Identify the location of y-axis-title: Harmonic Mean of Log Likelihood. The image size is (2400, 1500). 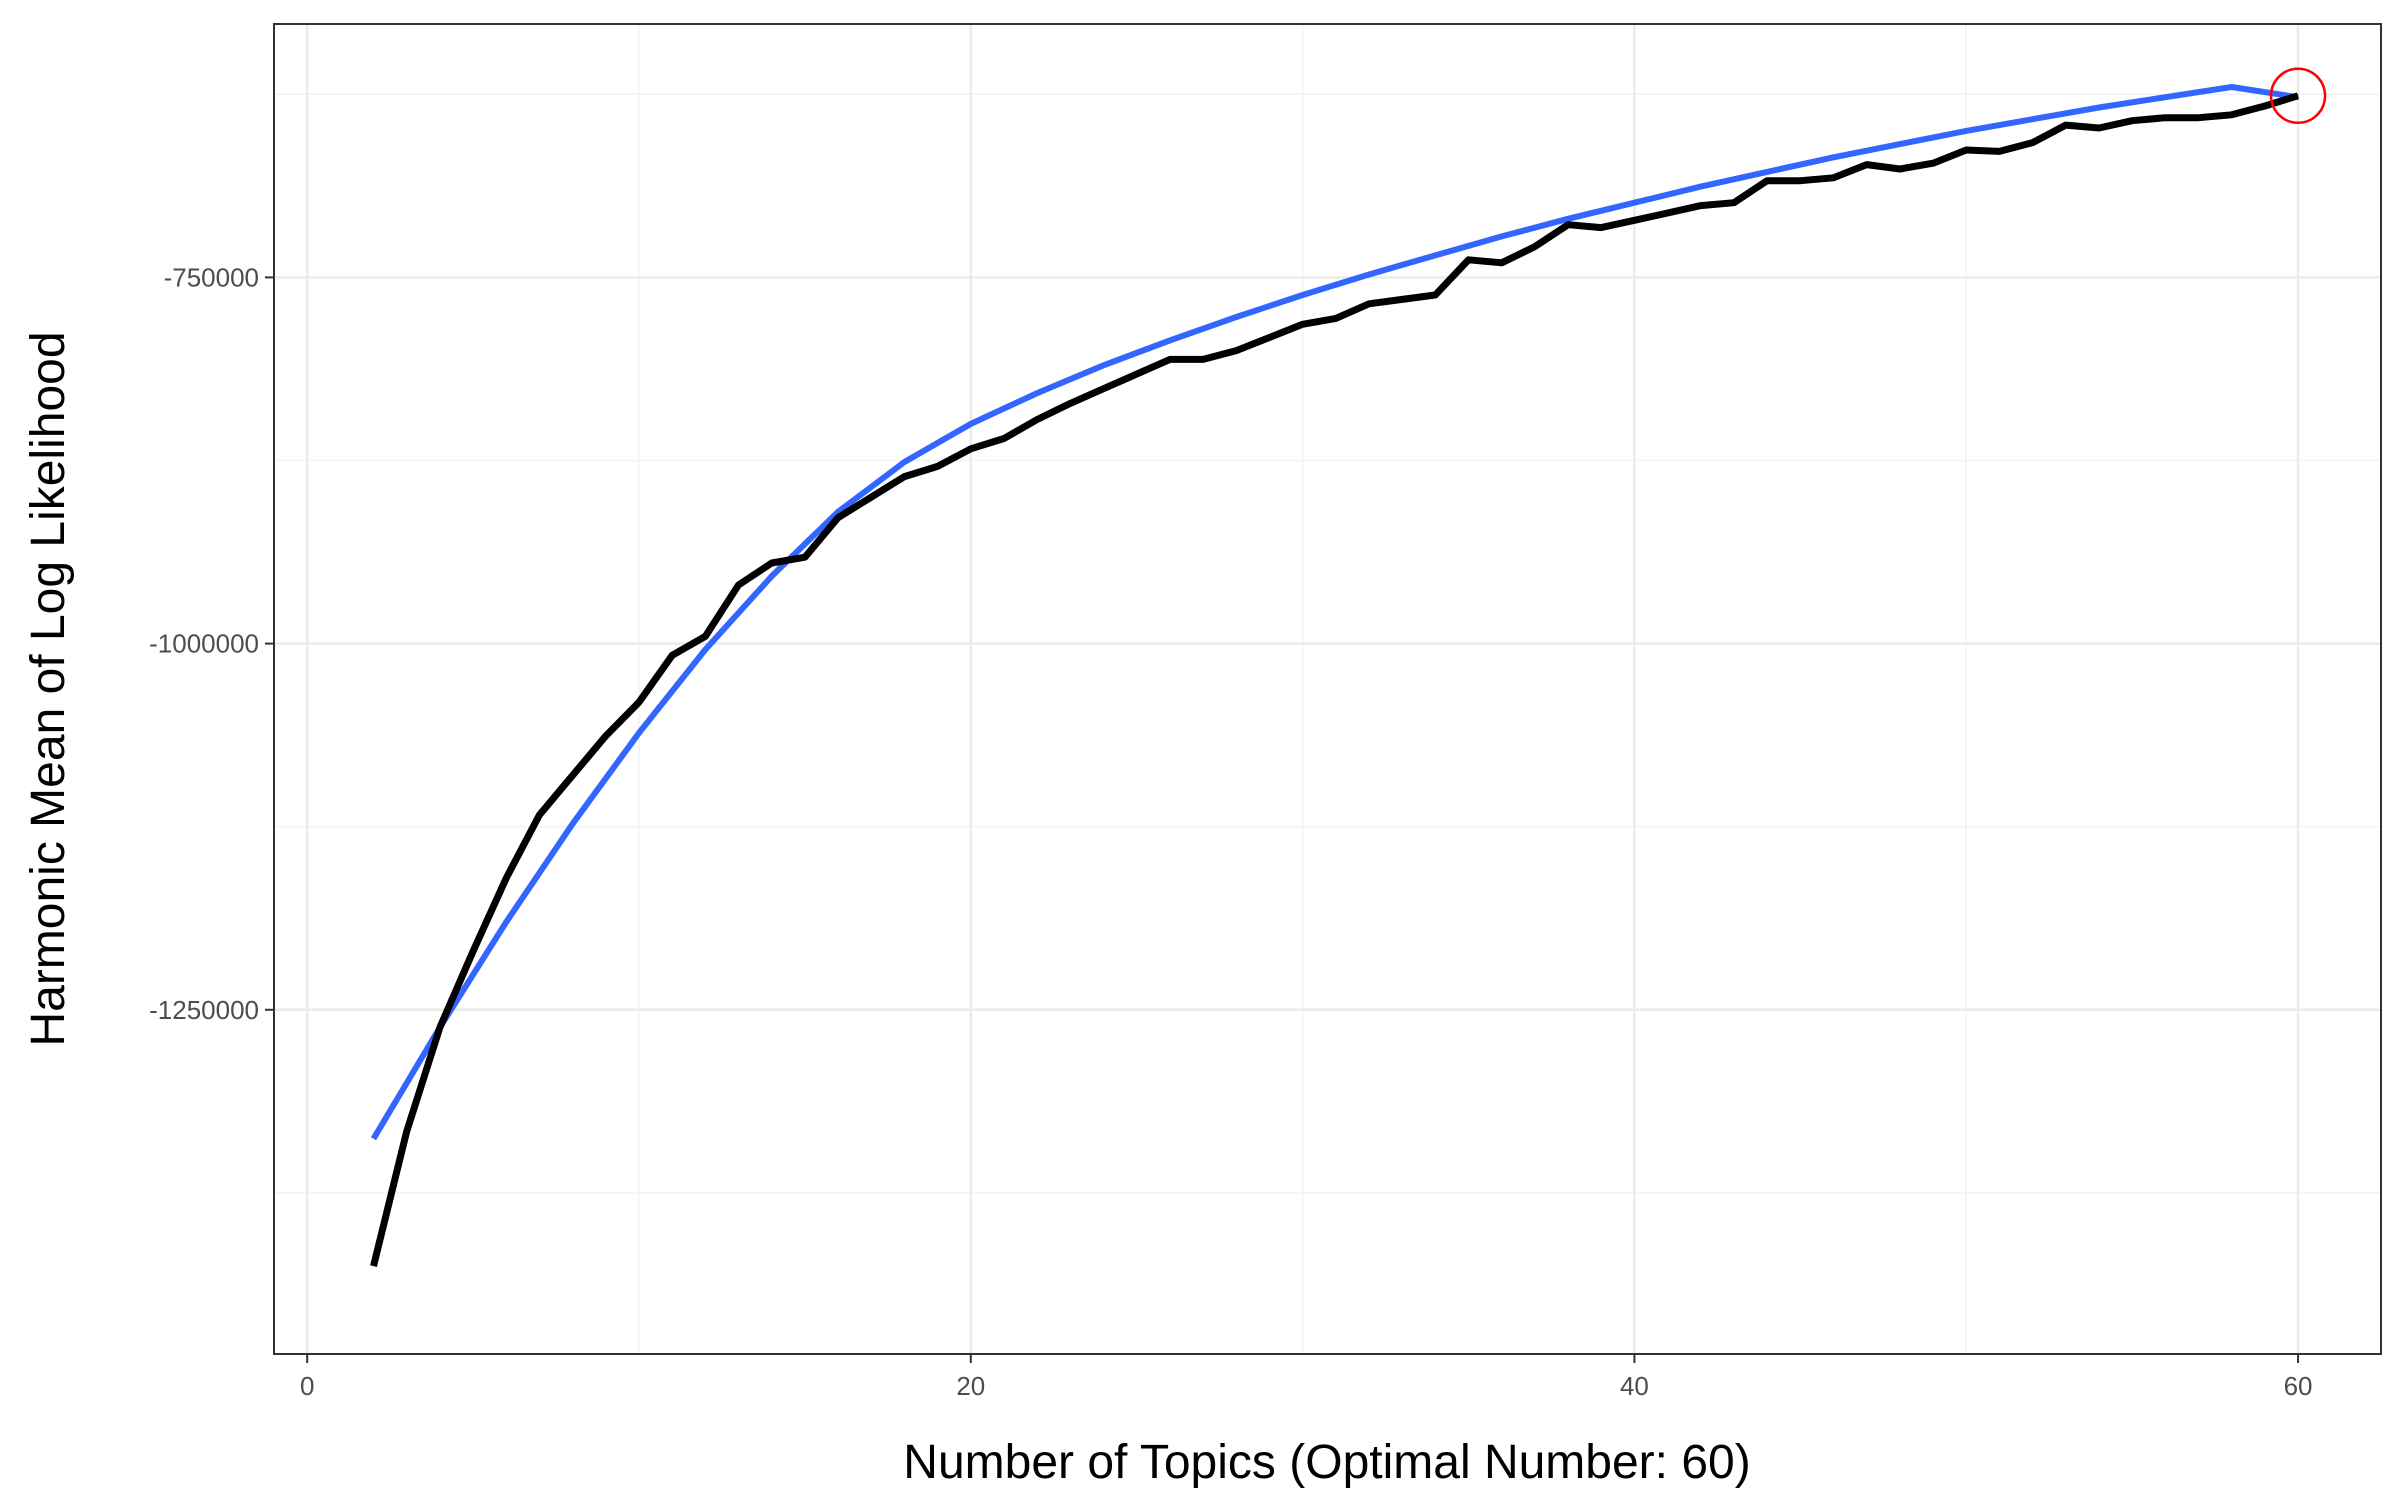
(48, 688).